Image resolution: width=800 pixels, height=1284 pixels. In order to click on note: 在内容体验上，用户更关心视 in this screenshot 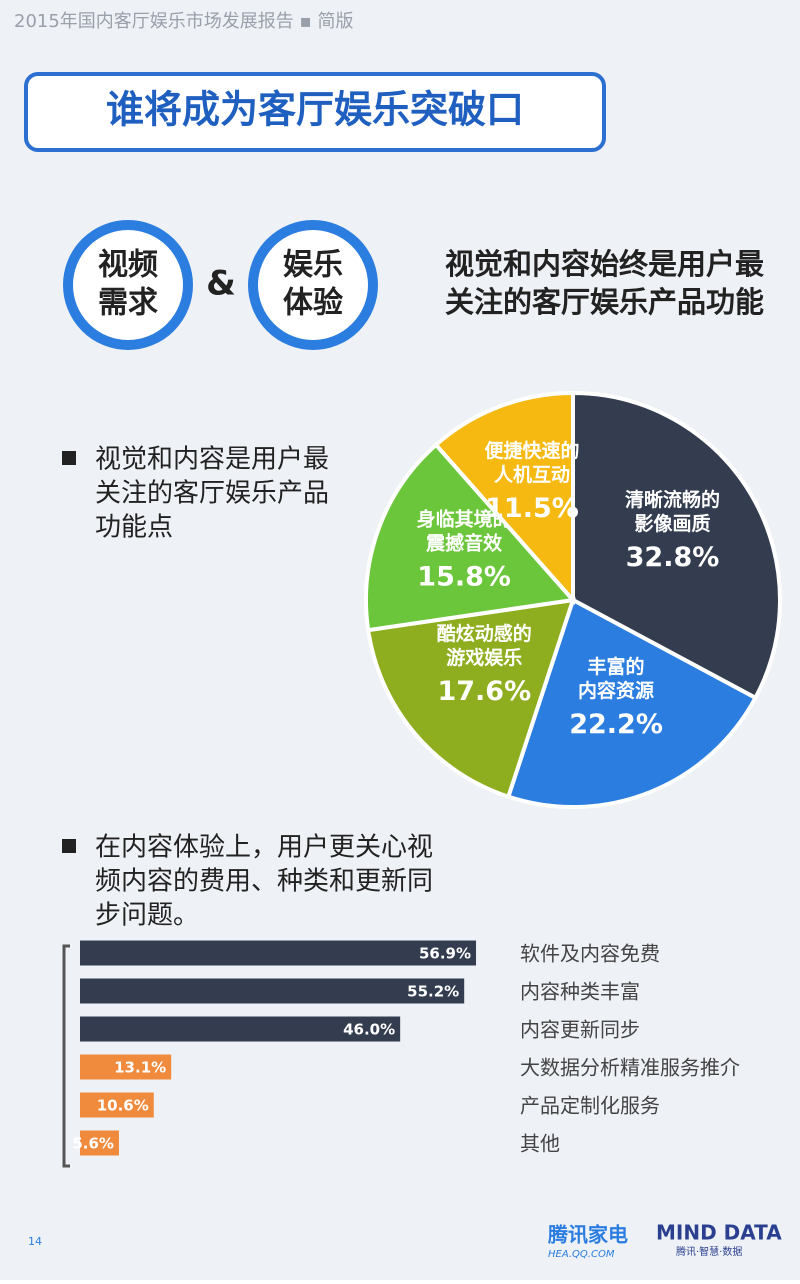, I will do `click(264, 848)`.